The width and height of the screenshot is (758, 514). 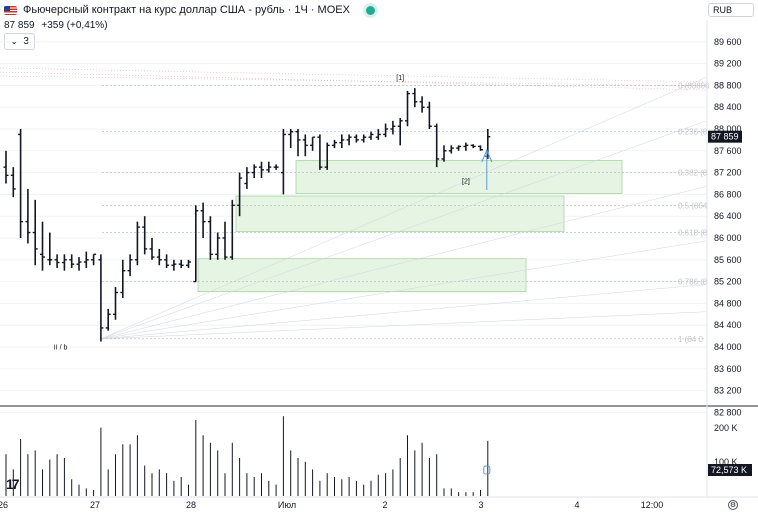 I want to click on price-tick-label: 89 200, so click(x=728, y=64).